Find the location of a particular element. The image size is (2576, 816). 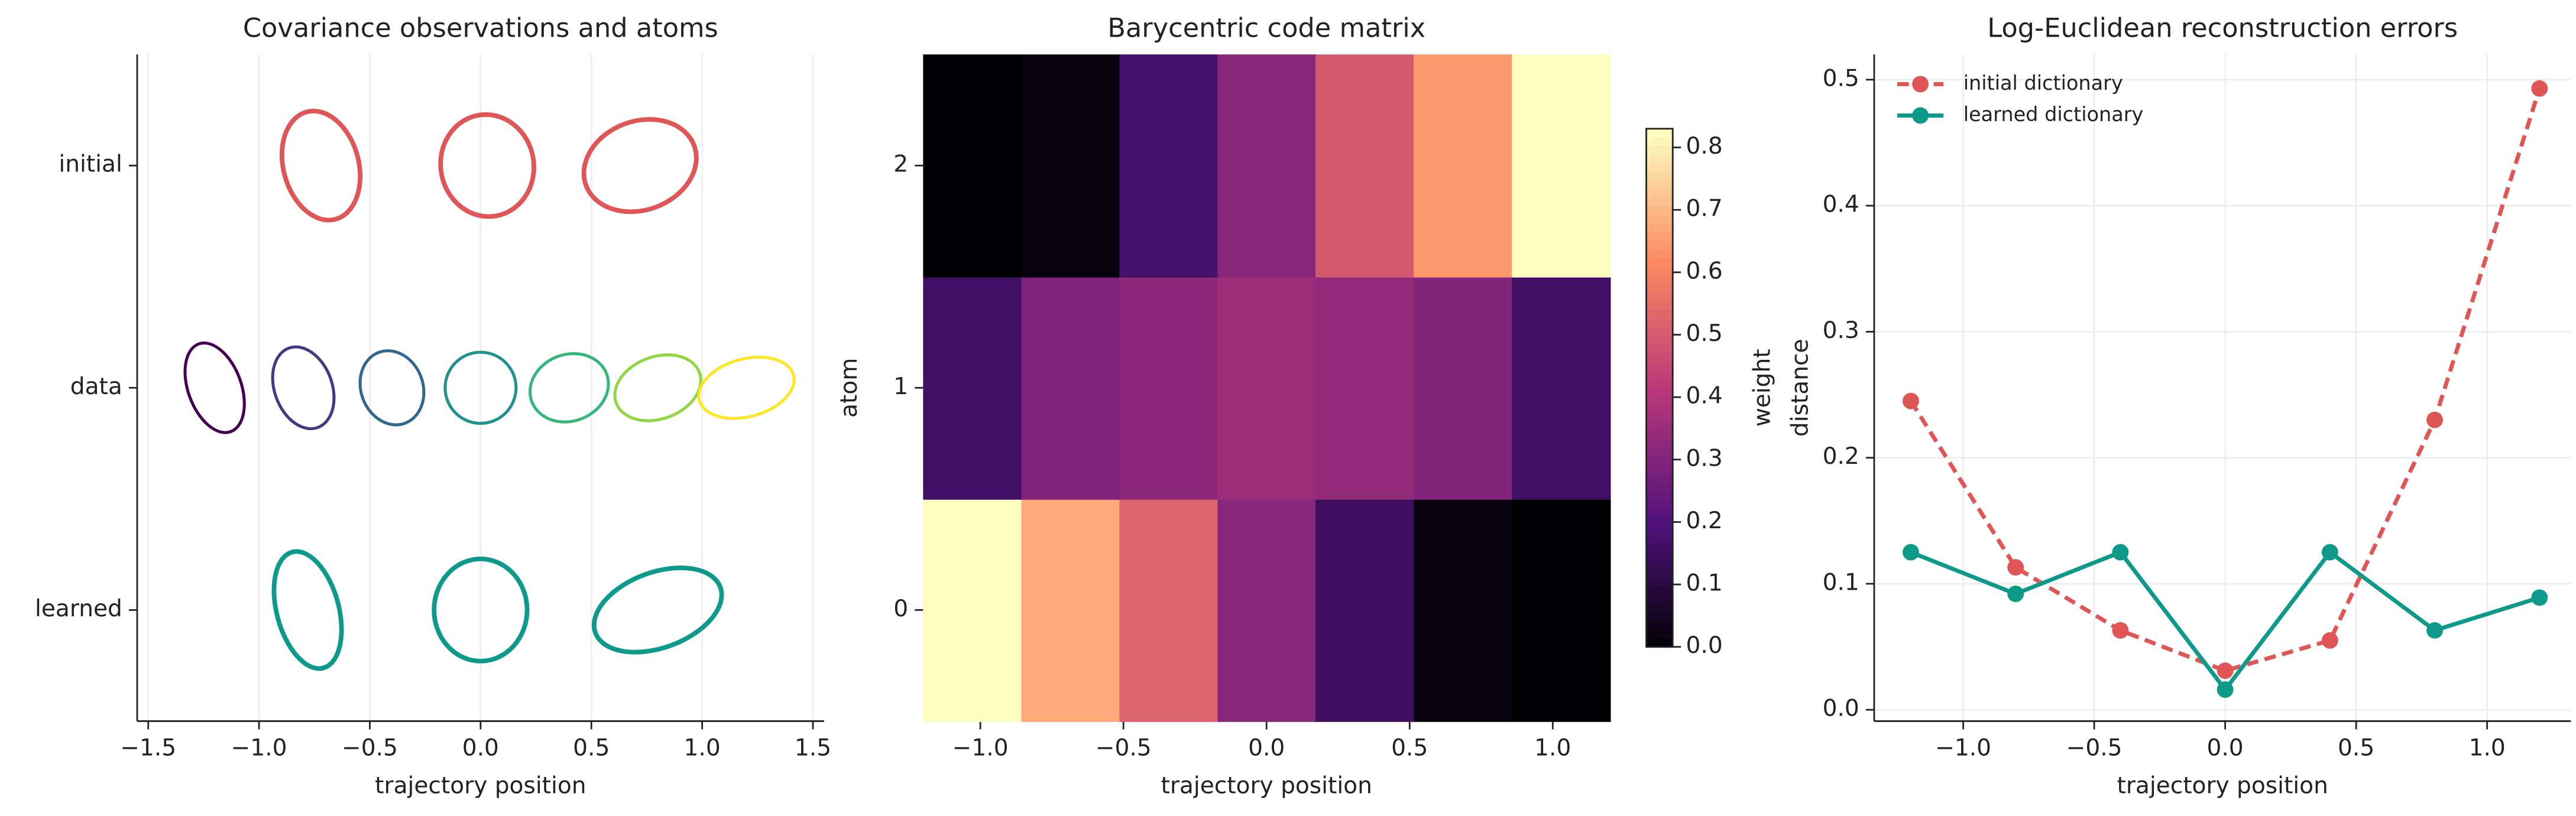

y-tick-label: 0.3 is located at coordinates (1841, 330).